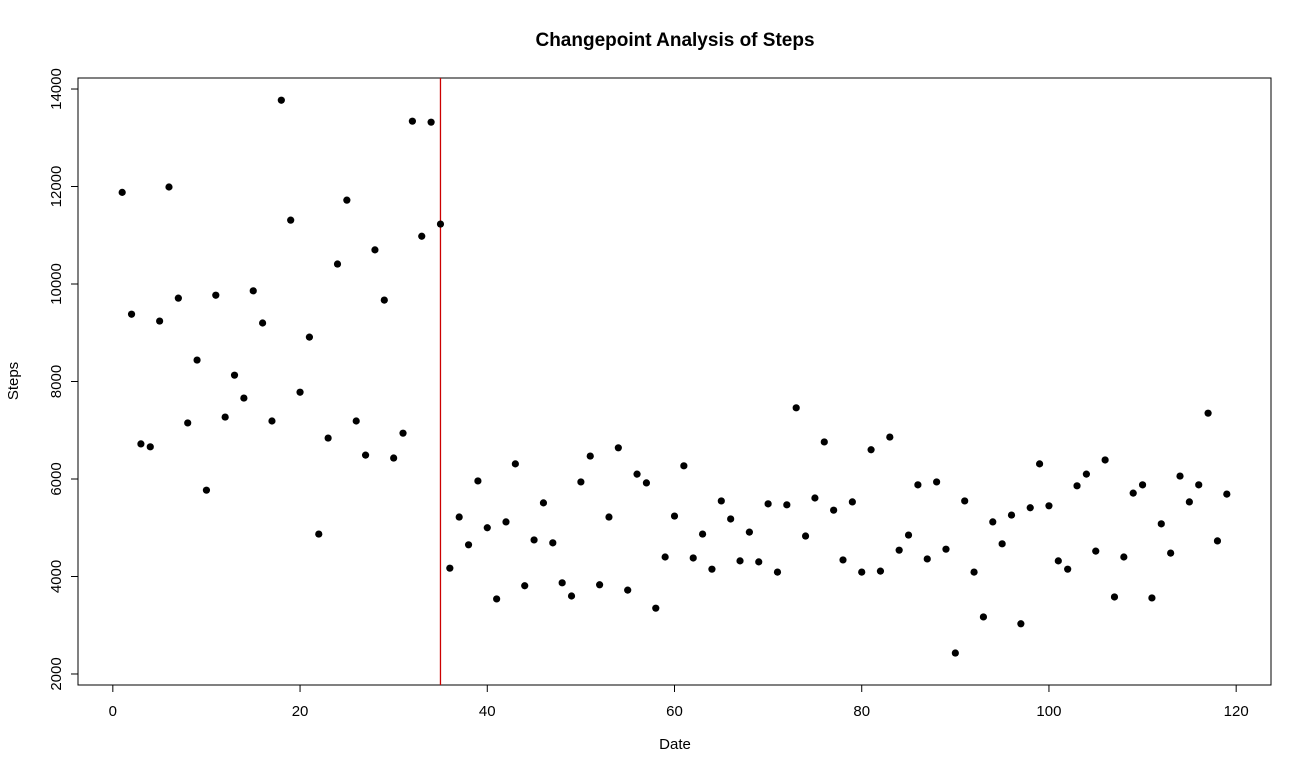  I want to click on x-tick-label: 20, so click(300, 711).